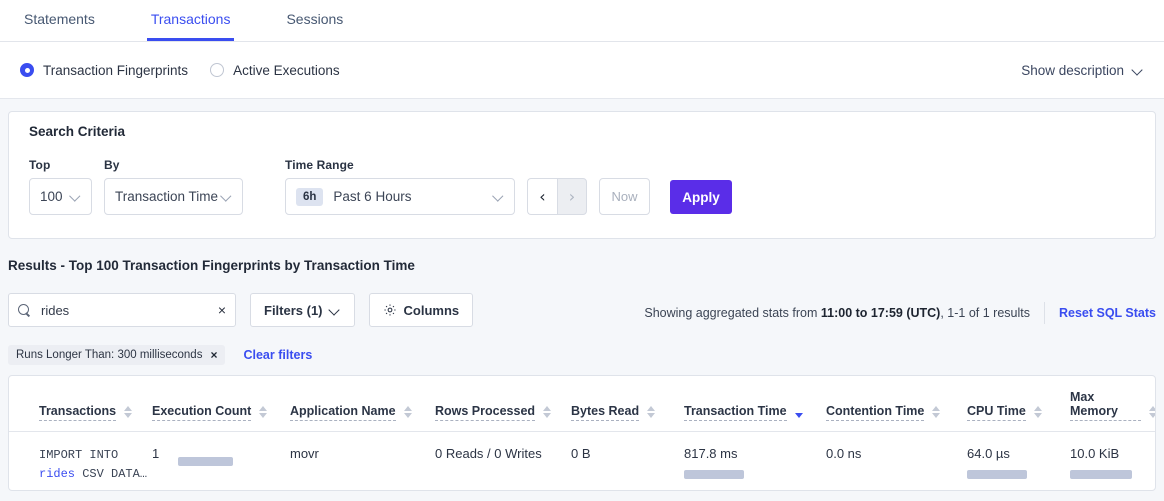 The height and width of the screenshot is (501, 1164). I want to click on column-header-cpu-time: CPU Time, so click(1018, 404).